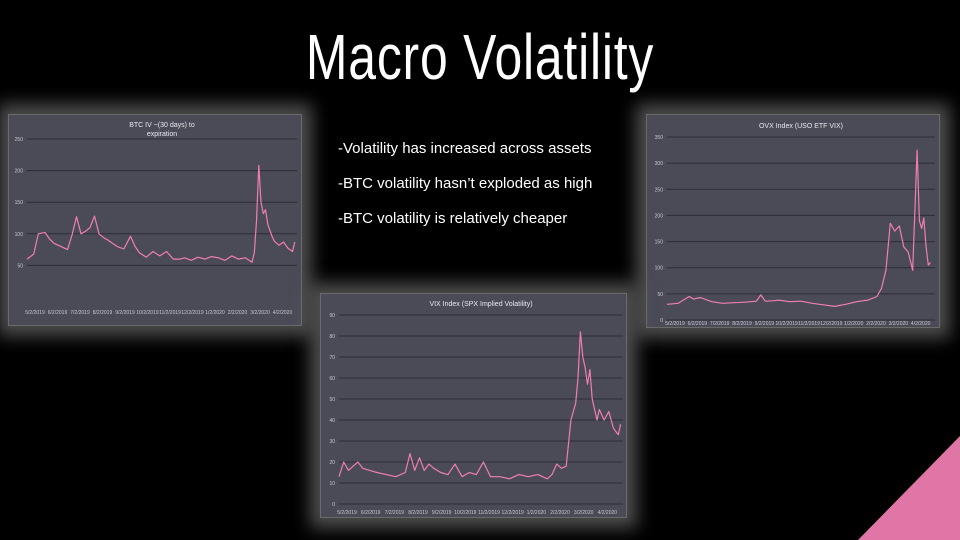 The image size is (960, 540). Describe the element at coordinates (659, 138) in the screenshot. I see `y-tick-label: 350` at that location.